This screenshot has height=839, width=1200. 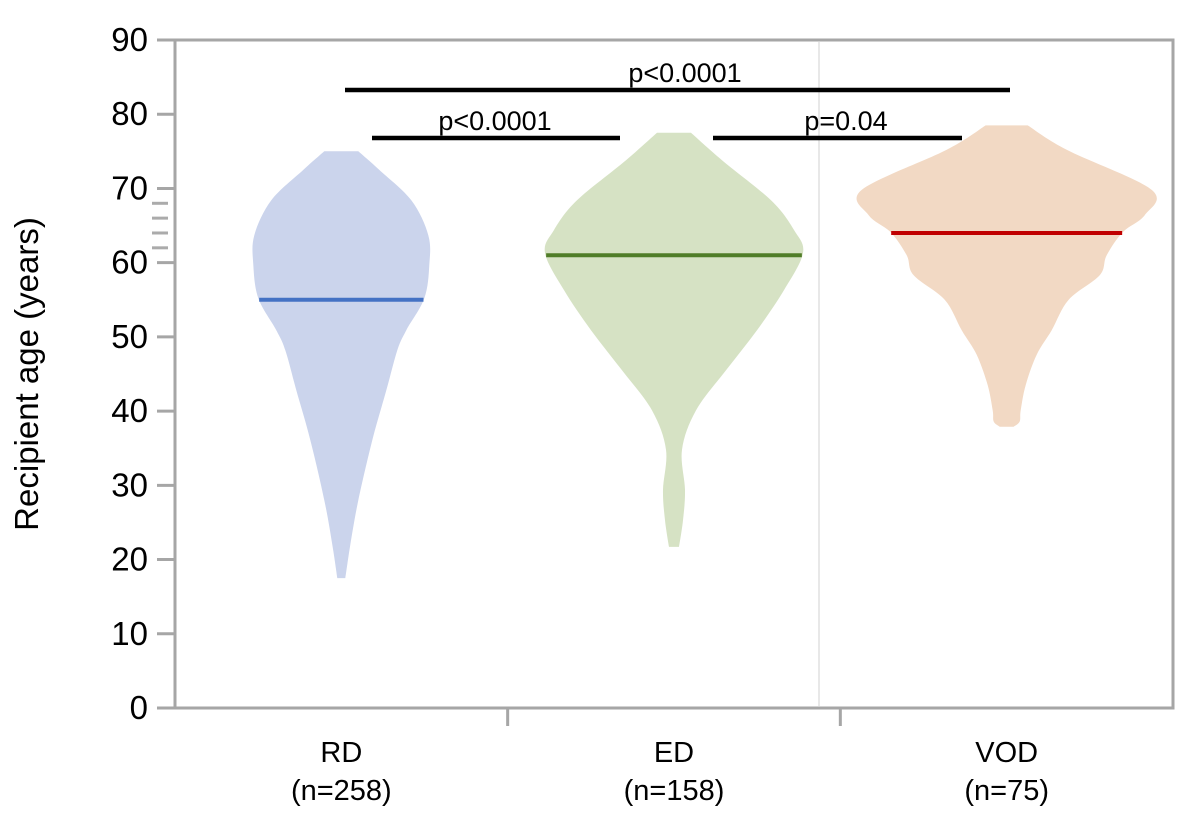 I want to click on y-tick-label: 10, so click(x=129, y=633).